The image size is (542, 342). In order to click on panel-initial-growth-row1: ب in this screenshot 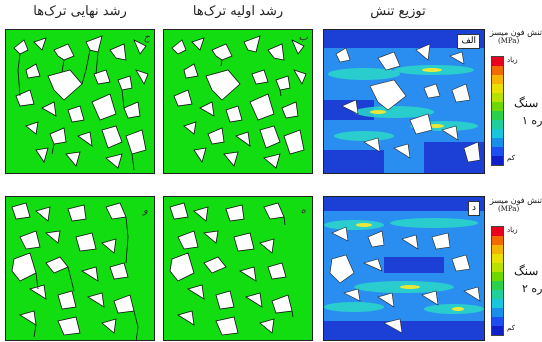, I will do `click(238, 101)`.